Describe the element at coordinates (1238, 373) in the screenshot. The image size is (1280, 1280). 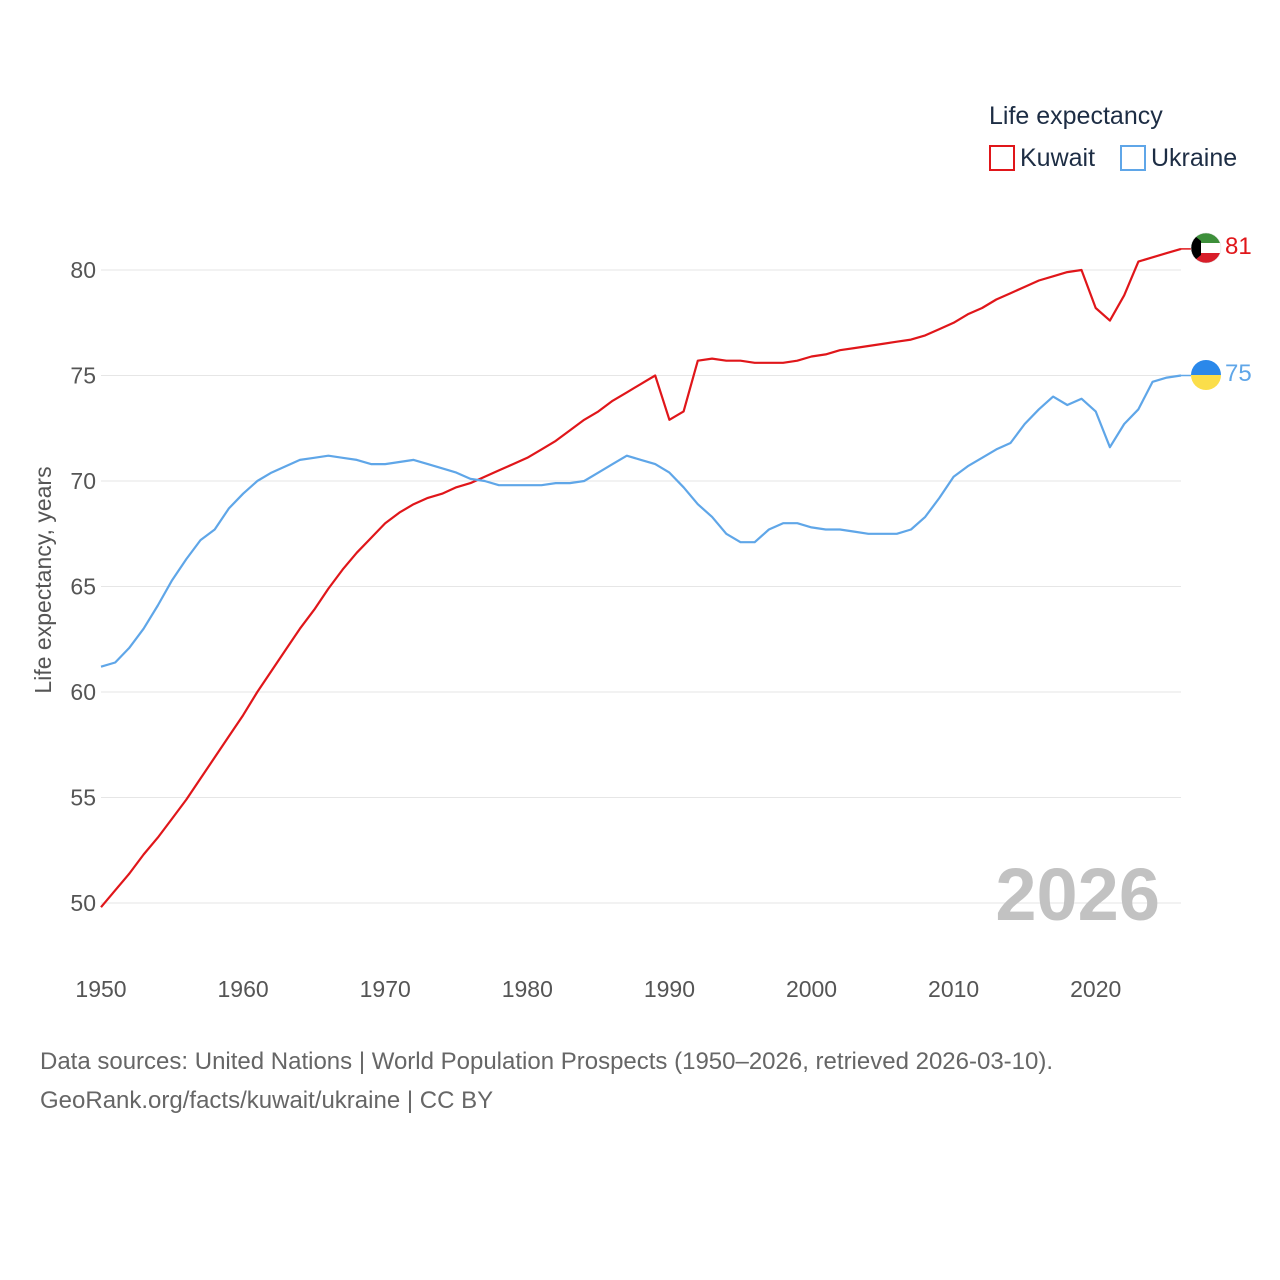
I see `end-label-ukraine: 75` at that location.